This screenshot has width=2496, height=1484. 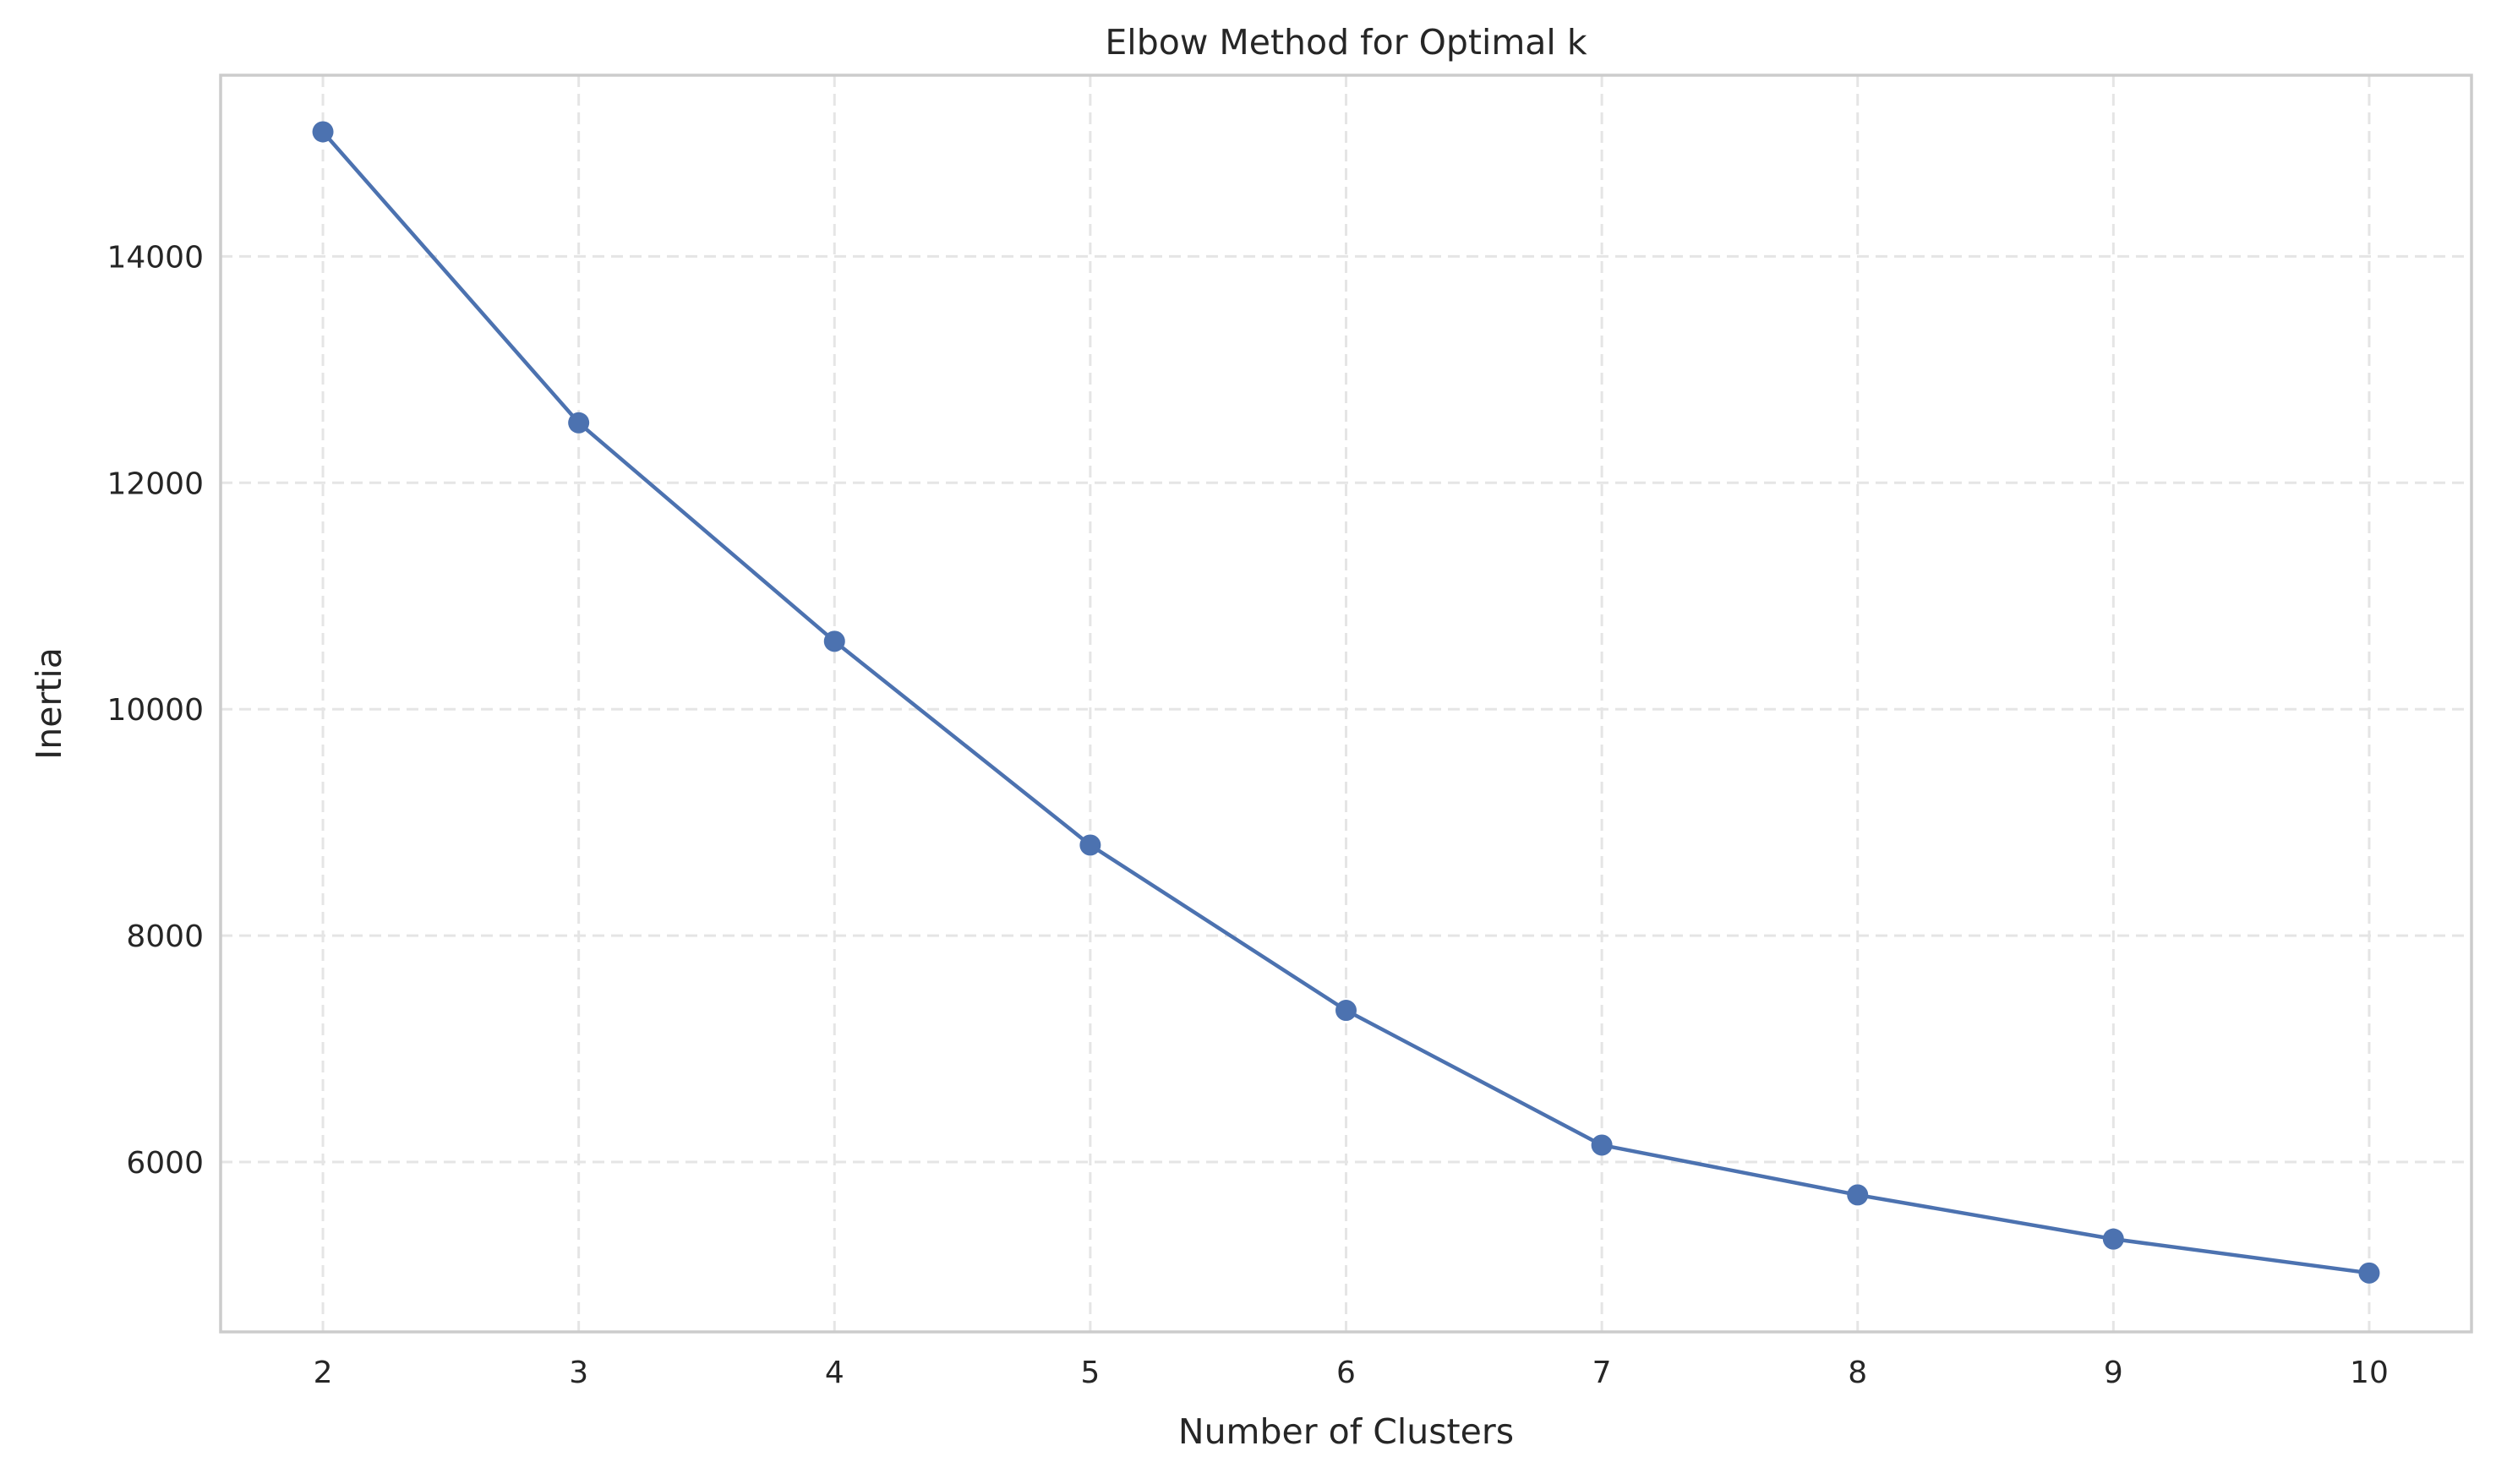 I want to click on x-tick-label: 5, so click(x=1090, y=1373).